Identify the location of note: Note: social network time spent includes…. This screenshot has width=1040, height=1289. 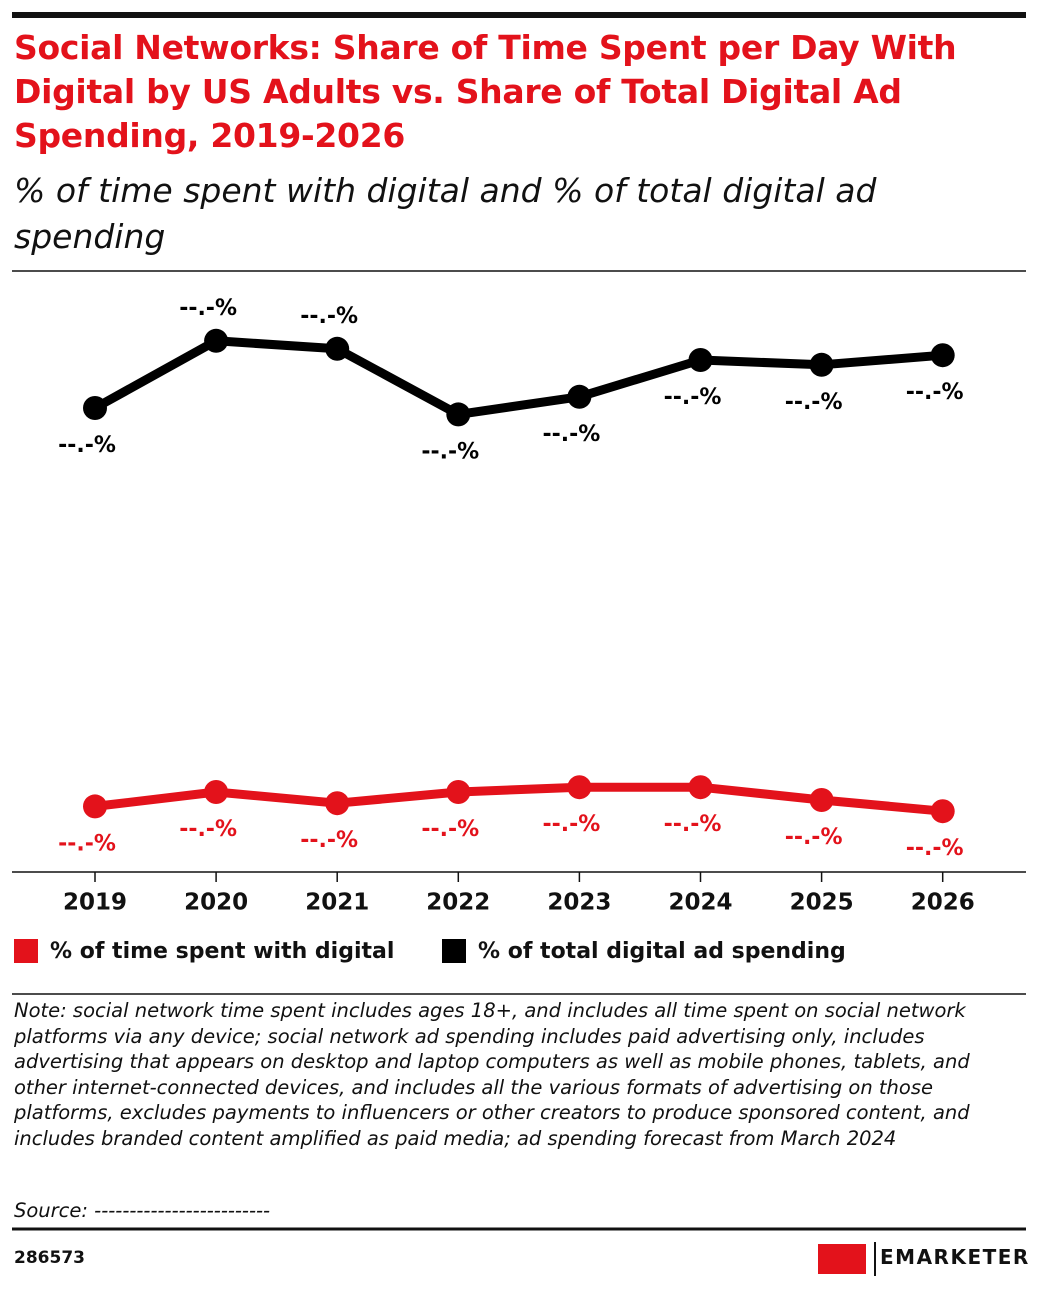
(492, 1074).